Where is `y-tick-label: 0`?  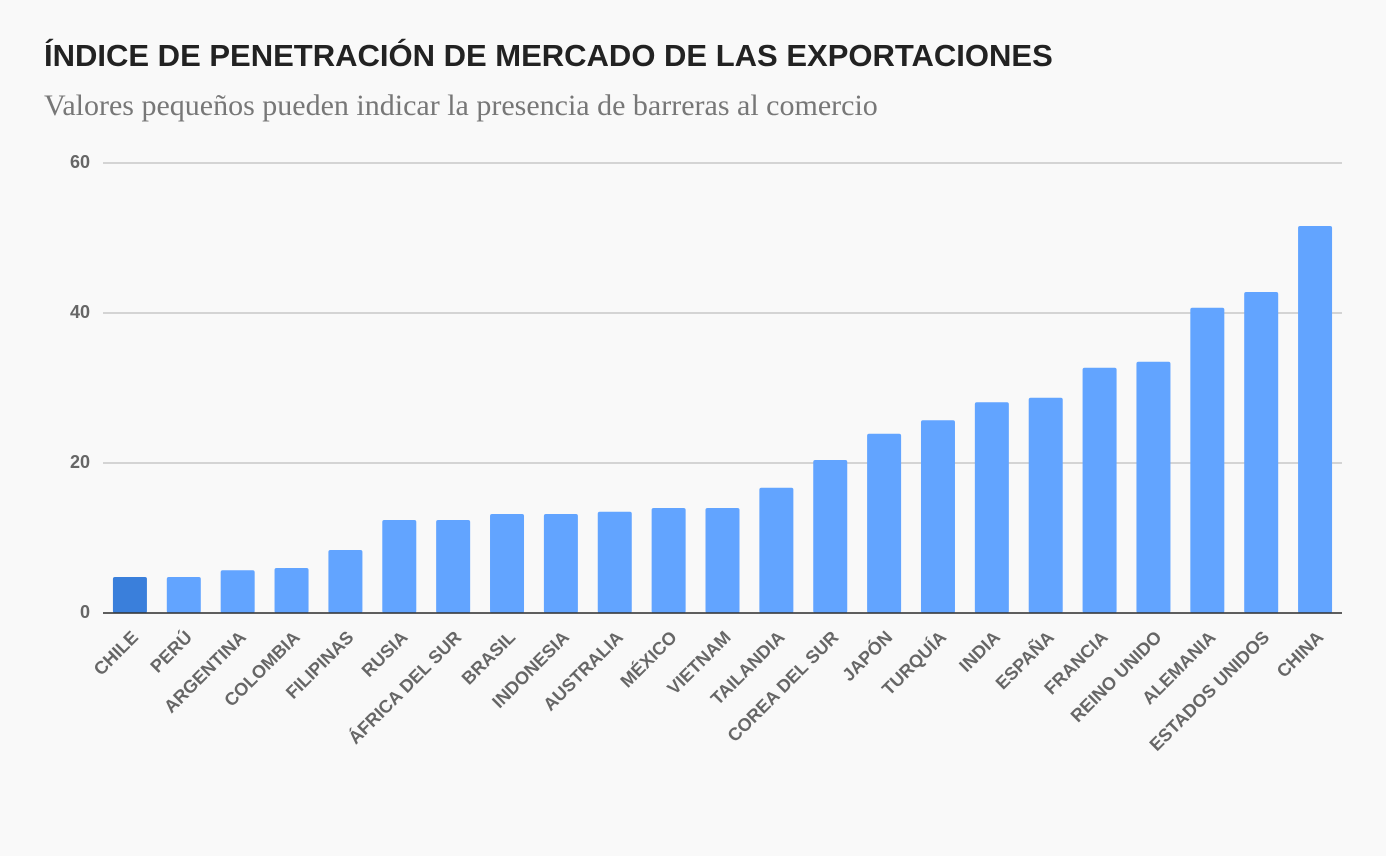 y-tick-label: 0 is located at coordinates (85, 612).